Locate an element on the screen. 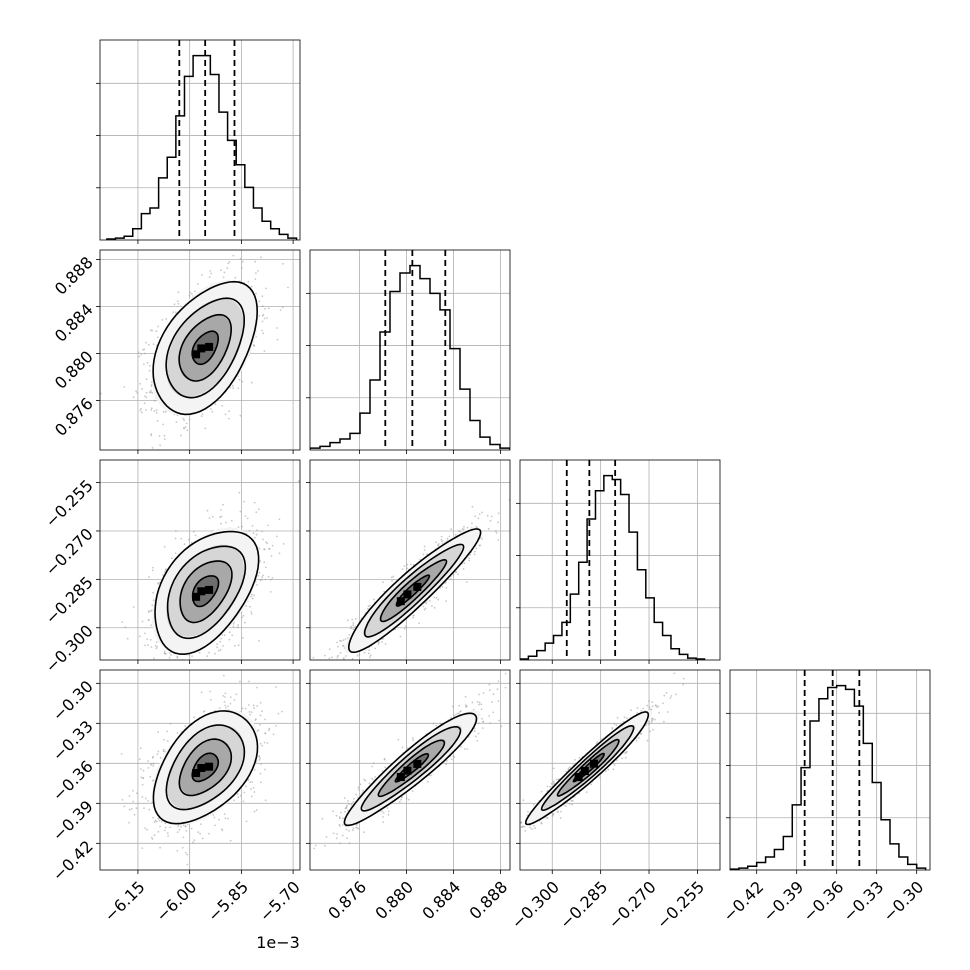  x-tick-label: −0.42 is located at coordinates (743, 901).